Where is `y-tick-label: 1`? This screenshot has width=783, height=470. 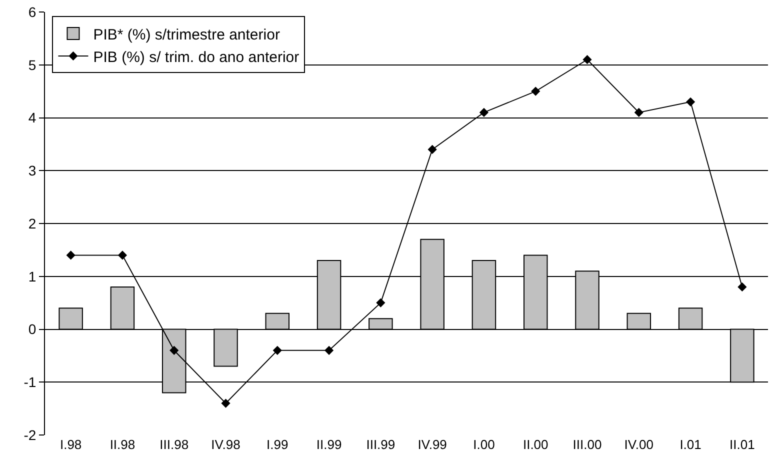
y-tick-label: 1 is located at coordinates (32, 276).